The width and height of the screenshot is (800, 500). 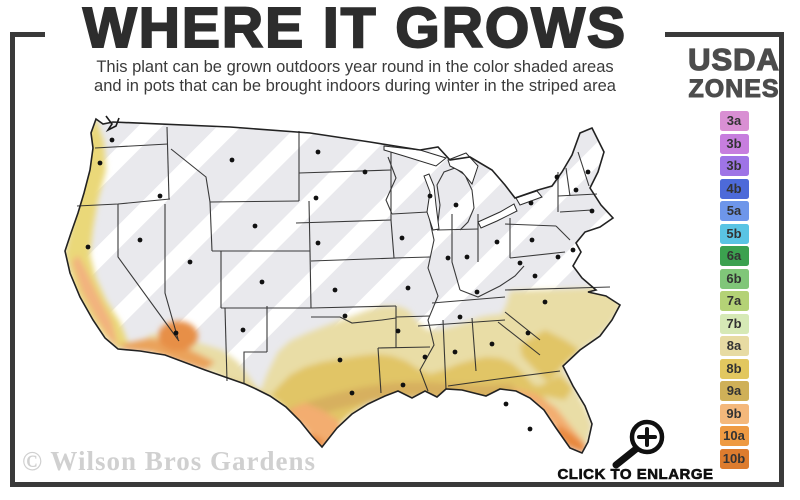 I want to click on zone-socal-az-orange, so click(x=166, y=354).